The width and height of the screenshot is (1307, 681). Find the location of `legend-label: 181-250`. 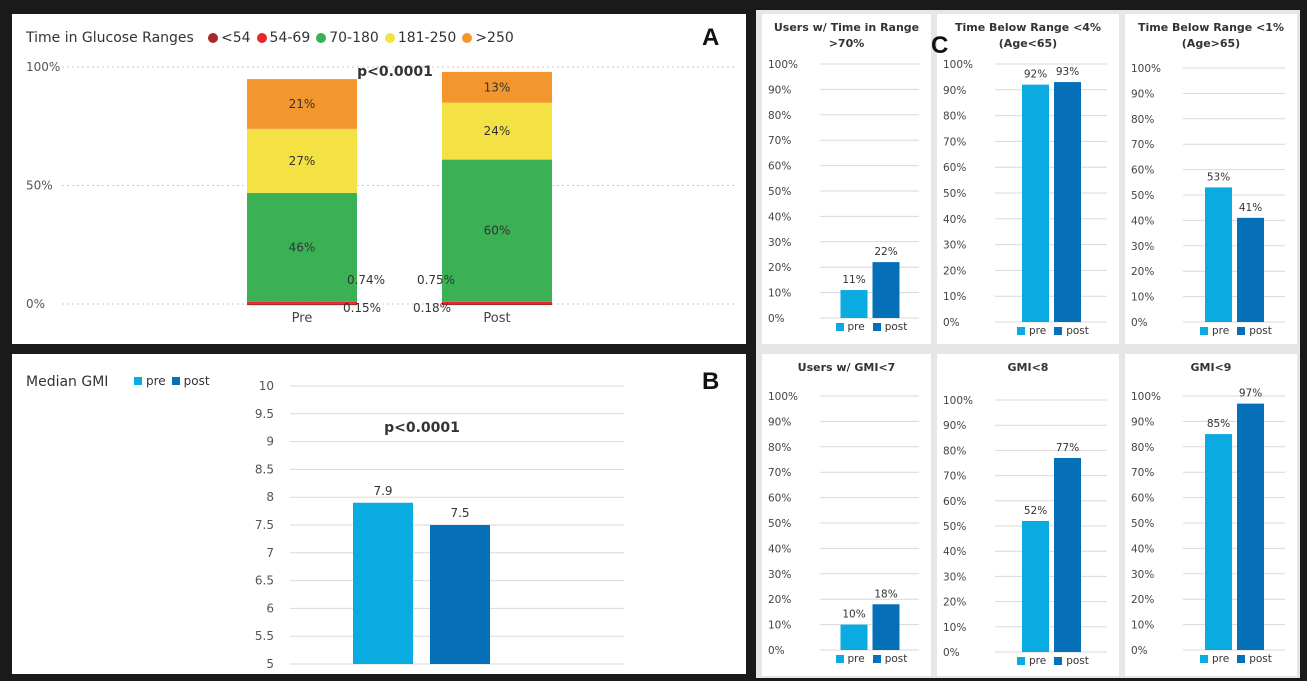

legend-label: 181-250 is located at coordinates (427, 38).